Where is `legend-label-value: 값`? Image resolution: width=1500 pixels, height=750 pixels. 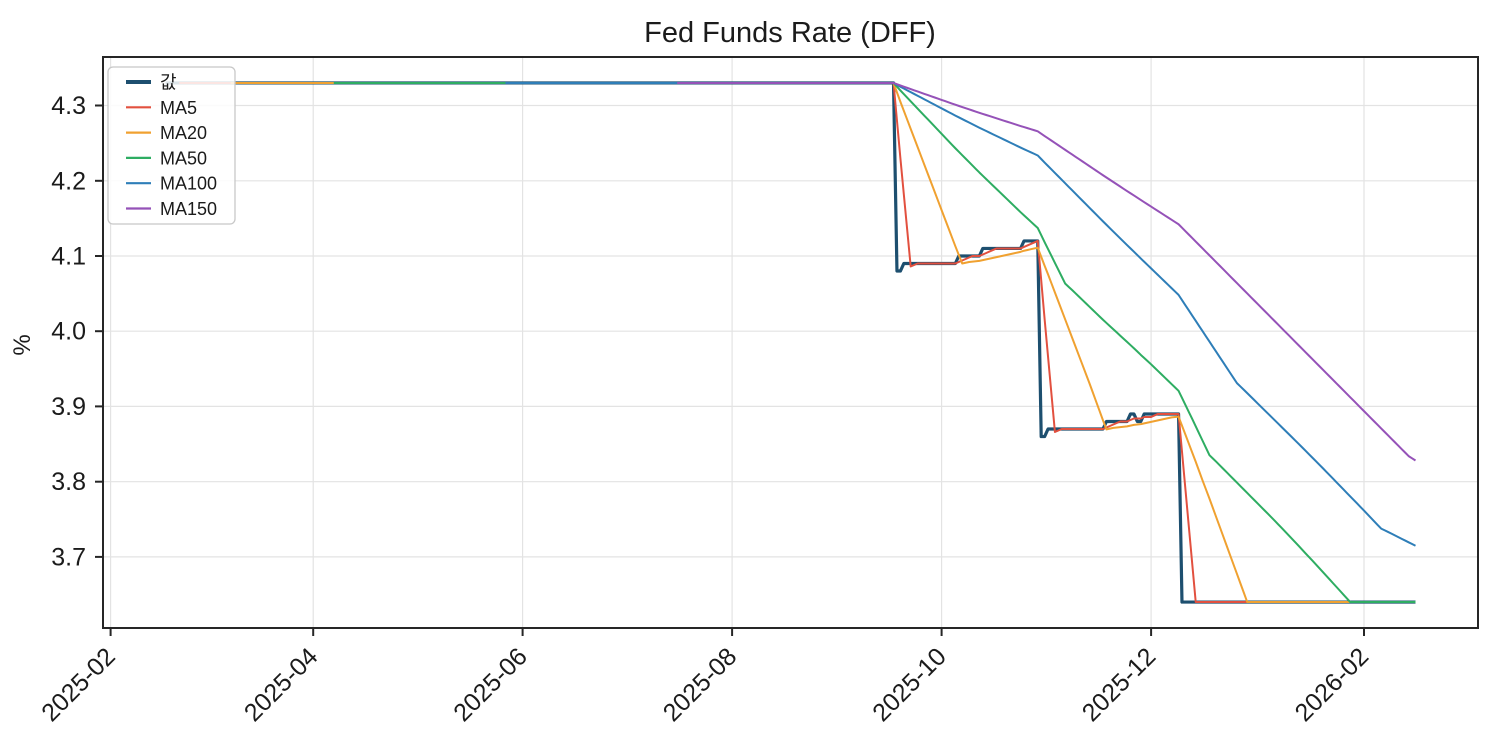
legend-label-value: 값 is located at coordinates (168, 83).